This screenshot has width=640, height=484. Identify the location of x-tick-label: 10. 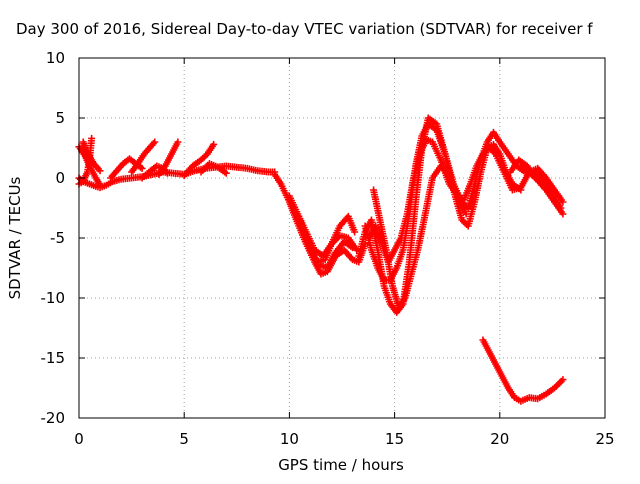
(289, 439).